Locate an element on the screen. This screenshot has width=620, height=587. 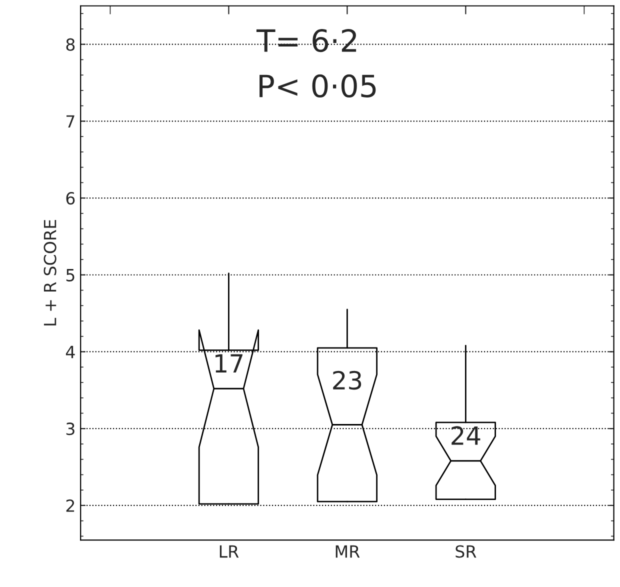
annotation: T= 6·2 is located at coordinates (306, 40).